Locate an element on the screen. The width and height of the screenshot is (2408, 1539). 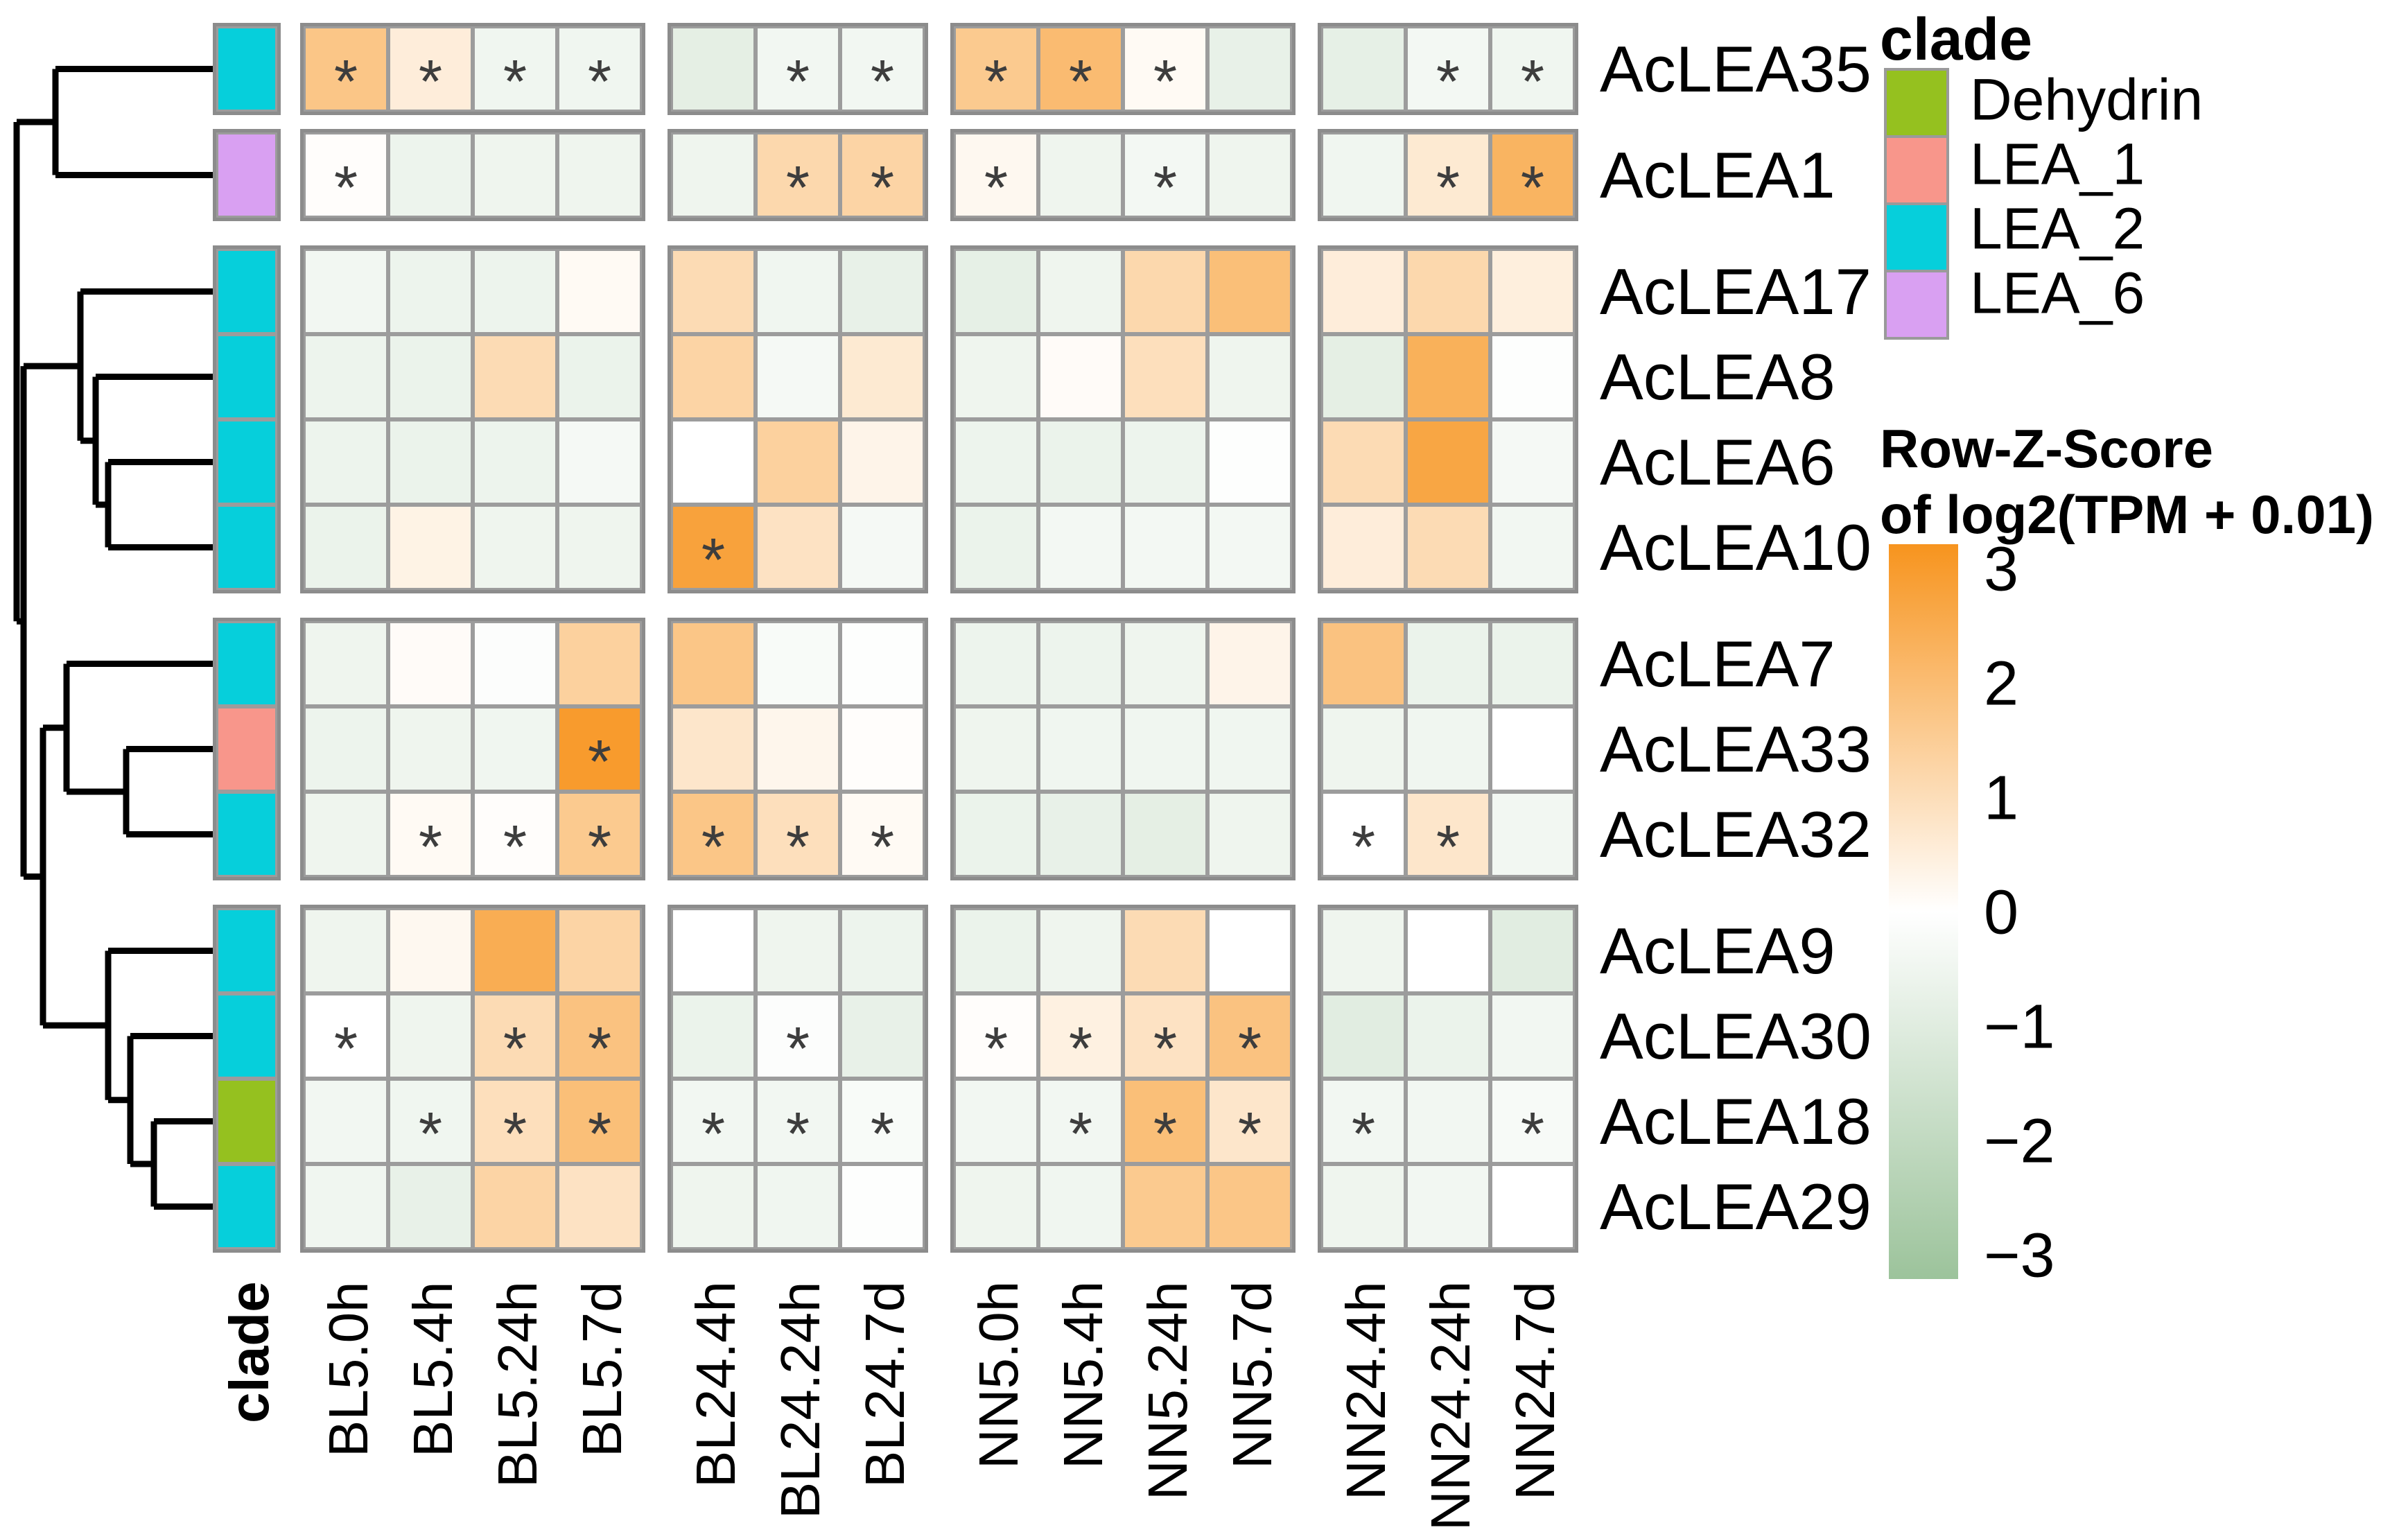
legend-swatch is located at coordinates (1916, 237).